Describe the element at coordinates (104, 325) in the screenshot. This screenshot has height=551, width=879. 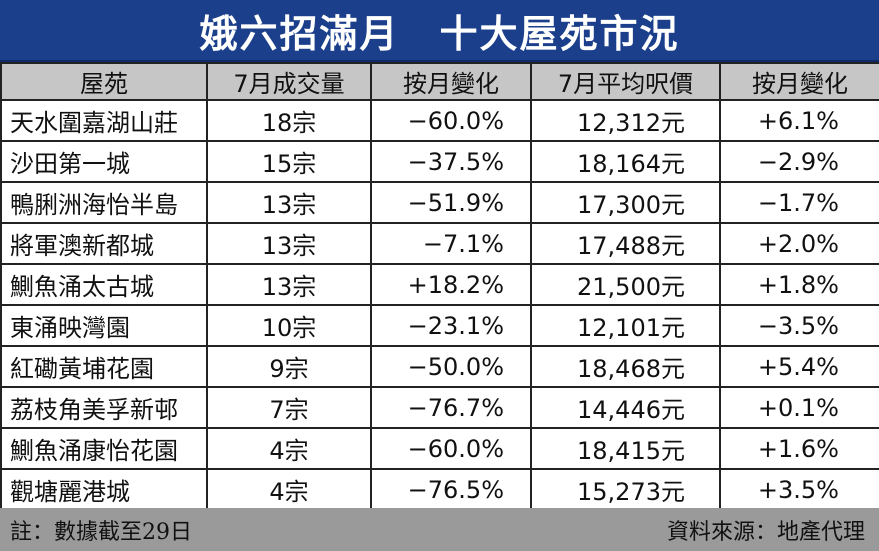
I see `estate-name: 東涌映灣園` at that location.